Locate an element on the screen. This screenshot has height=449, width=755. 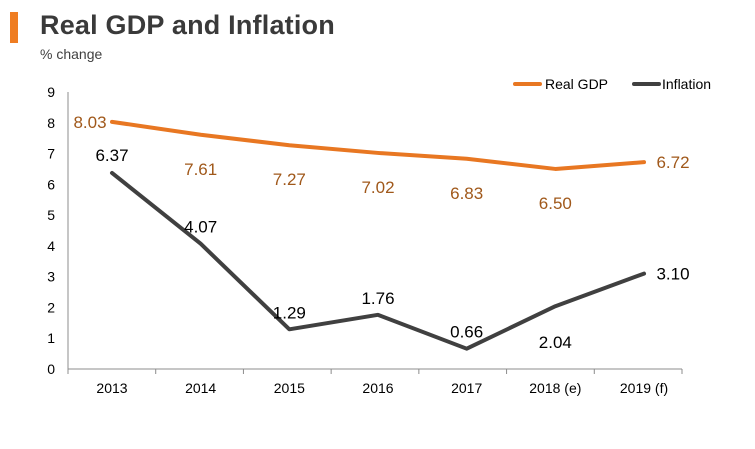
chart-title: Real GDP and Inflation is located at coordinates (187, 25).